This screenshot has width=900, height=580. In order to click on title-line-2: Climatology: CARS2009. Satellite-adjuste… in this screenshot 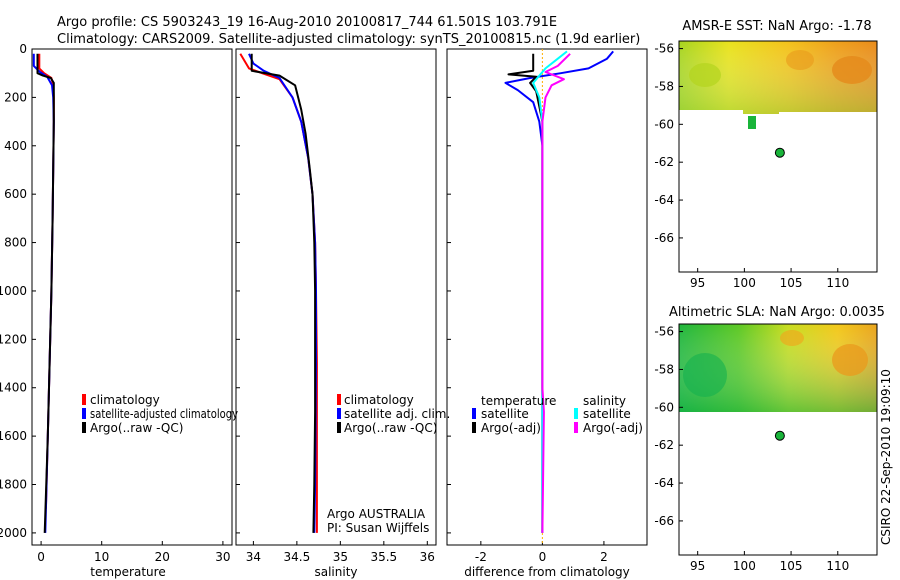, I will do `click(348, 39)`.